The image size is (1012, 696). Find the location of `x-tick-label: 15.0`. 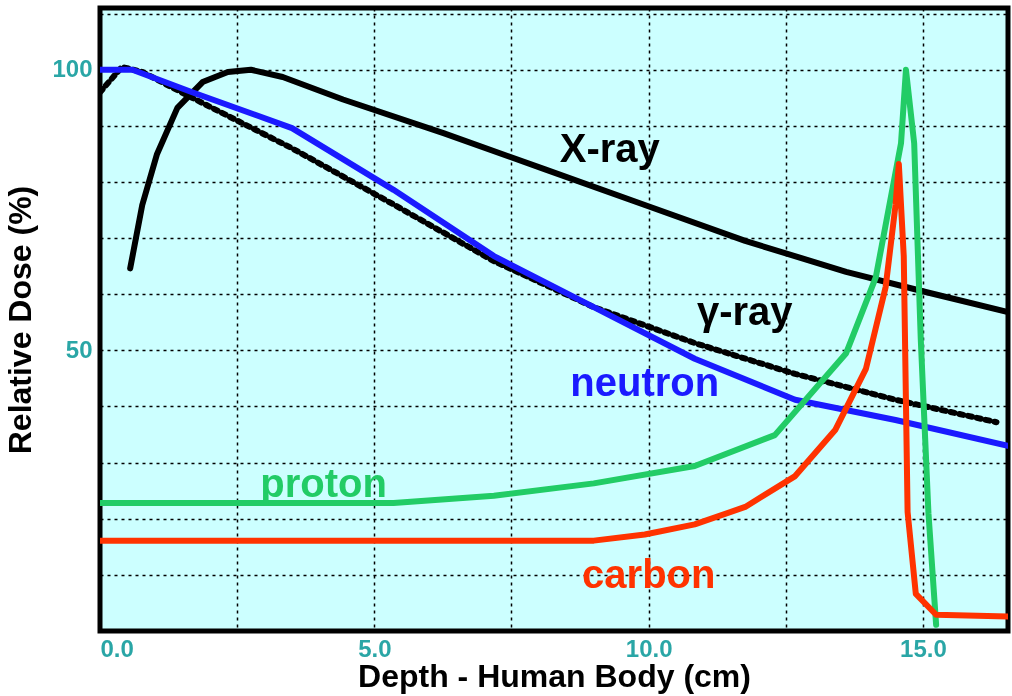

x-tick-label: 15.0 is located at coordinates (923, 648).